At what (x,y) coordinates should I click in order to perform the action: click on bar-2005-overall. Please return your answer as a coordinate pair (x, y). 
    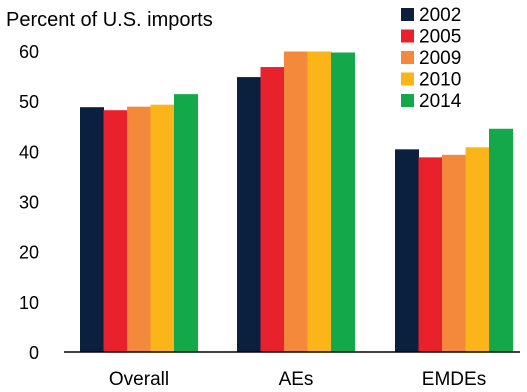
    Looking at the image, I should click on (115, 231).